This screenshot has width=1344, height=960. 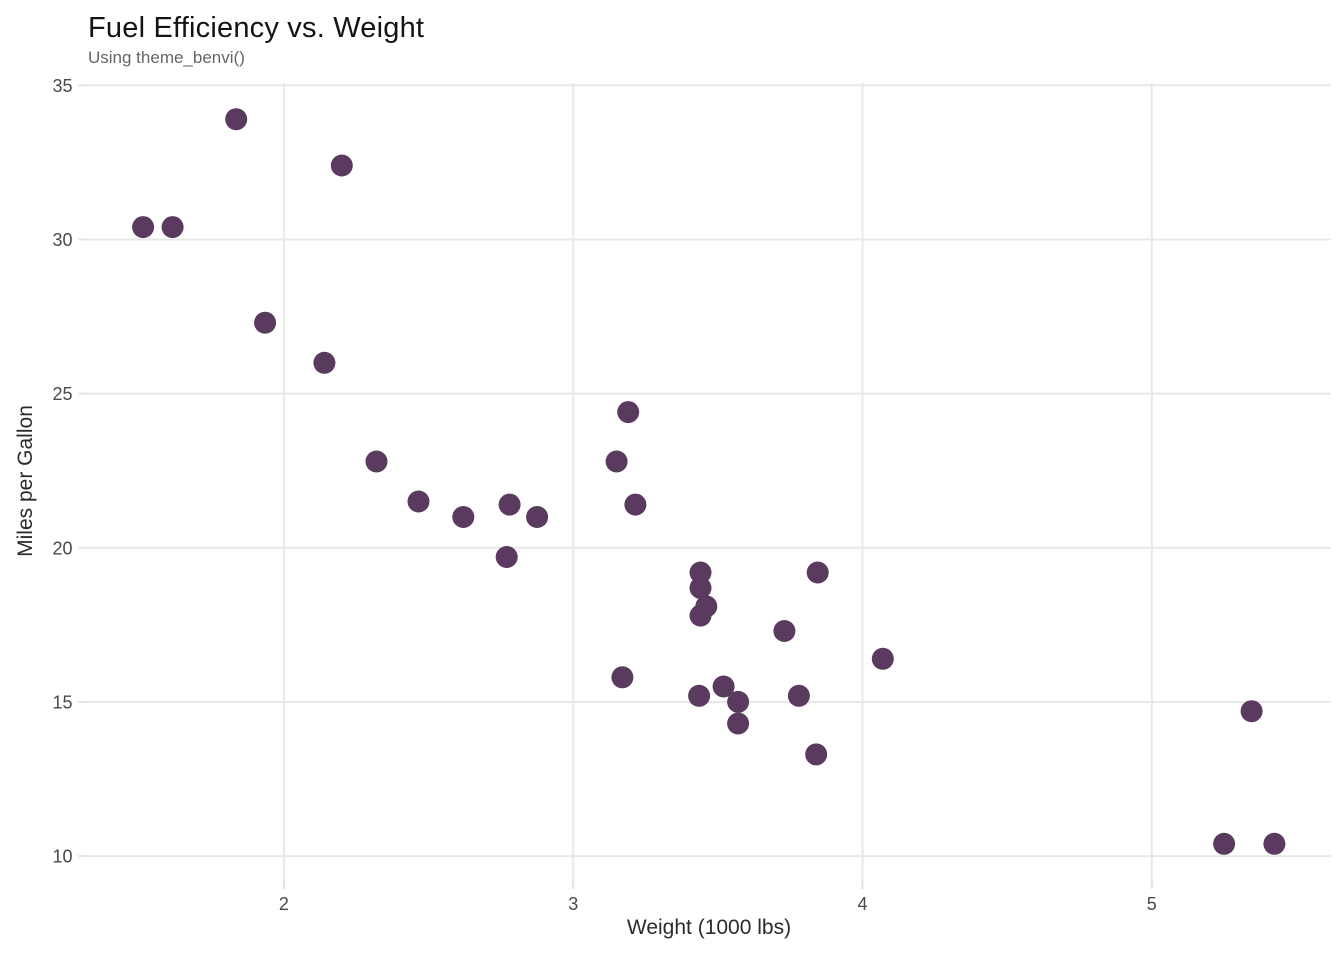 I want to click on chart-subtitle: Using theme_benvi(), so click(x=166, y=57).